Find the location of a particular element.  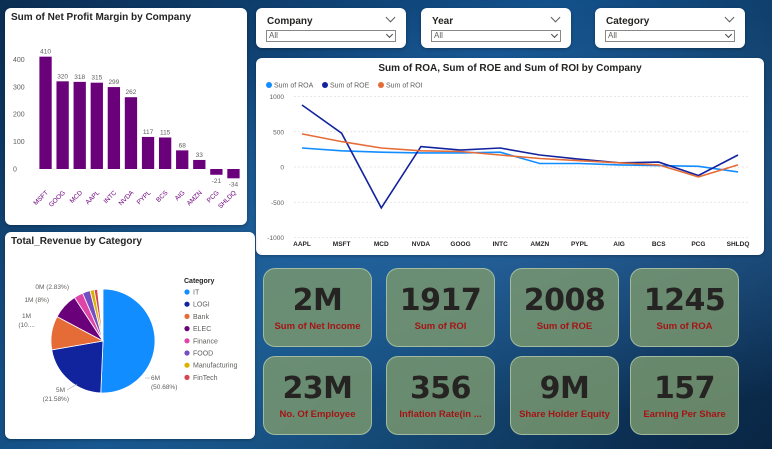

legend-label: Finance is located at coordinates (205, 341).